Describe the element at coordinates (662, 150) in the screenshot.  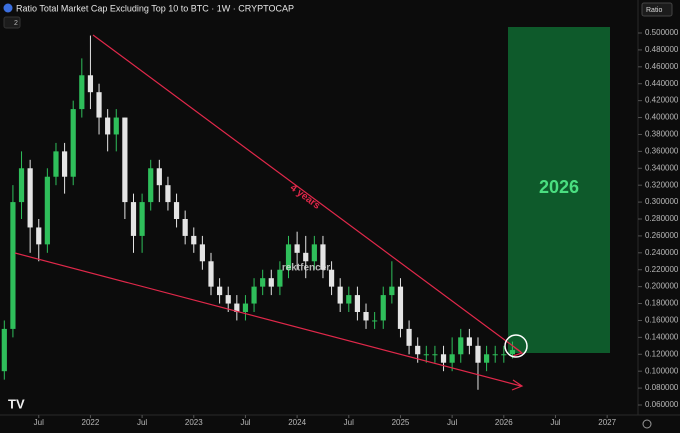
I see `y-tick-label: 0.360000` at that location.